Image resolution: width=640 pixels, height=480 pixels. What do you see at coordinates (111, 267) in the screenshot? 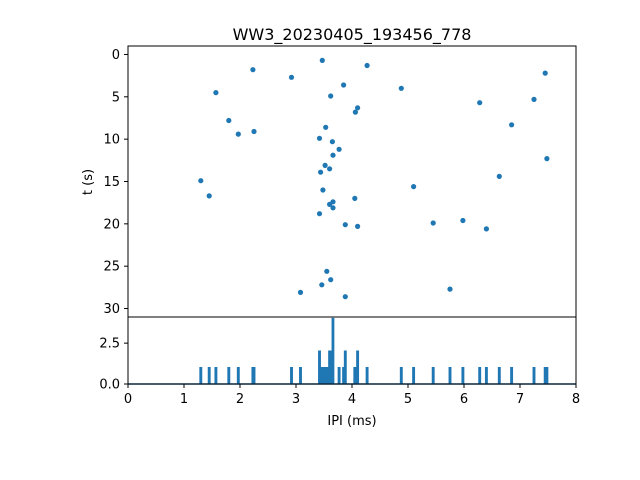
I see `y-tick-label: 25` at bounding box center [111, 267].